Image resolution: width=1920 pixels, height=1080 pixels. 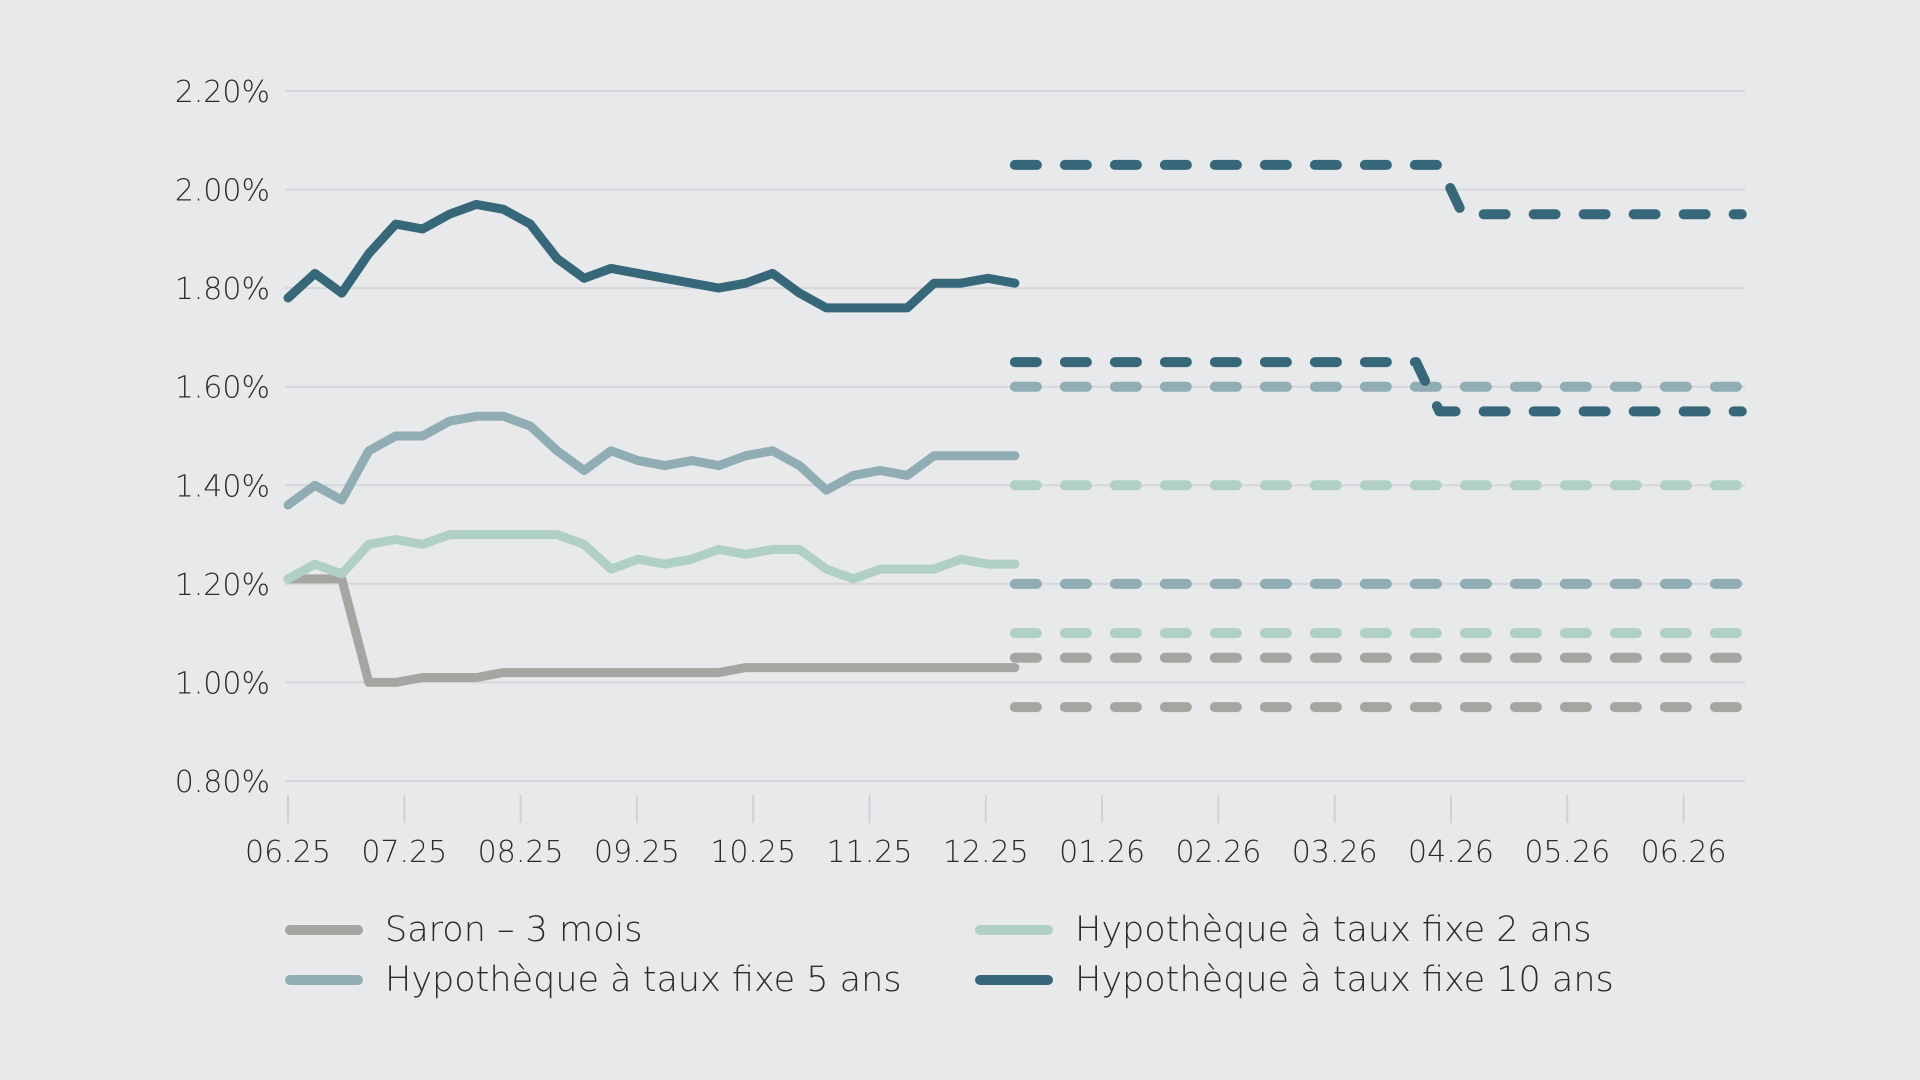 What do you see at coordinates (1333, 930) in the screenshot?
I see `legend-label: Hypothèque à taux fixe 2 ans` at bounding box center [1333, 930].